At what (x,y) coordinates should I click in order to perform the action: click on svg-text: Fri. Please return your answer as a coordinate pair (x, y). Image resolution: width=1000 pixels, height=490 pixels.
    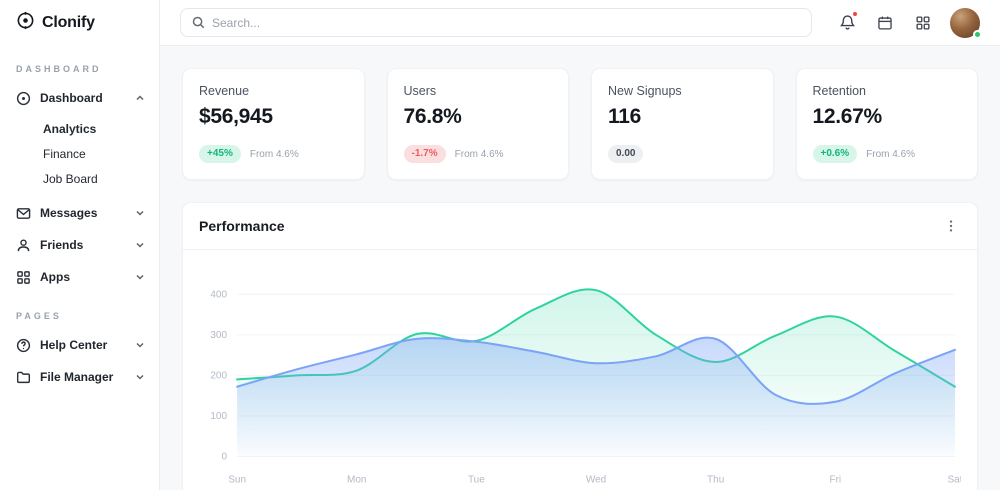
    Looking at the image, I should click on (835, 480).